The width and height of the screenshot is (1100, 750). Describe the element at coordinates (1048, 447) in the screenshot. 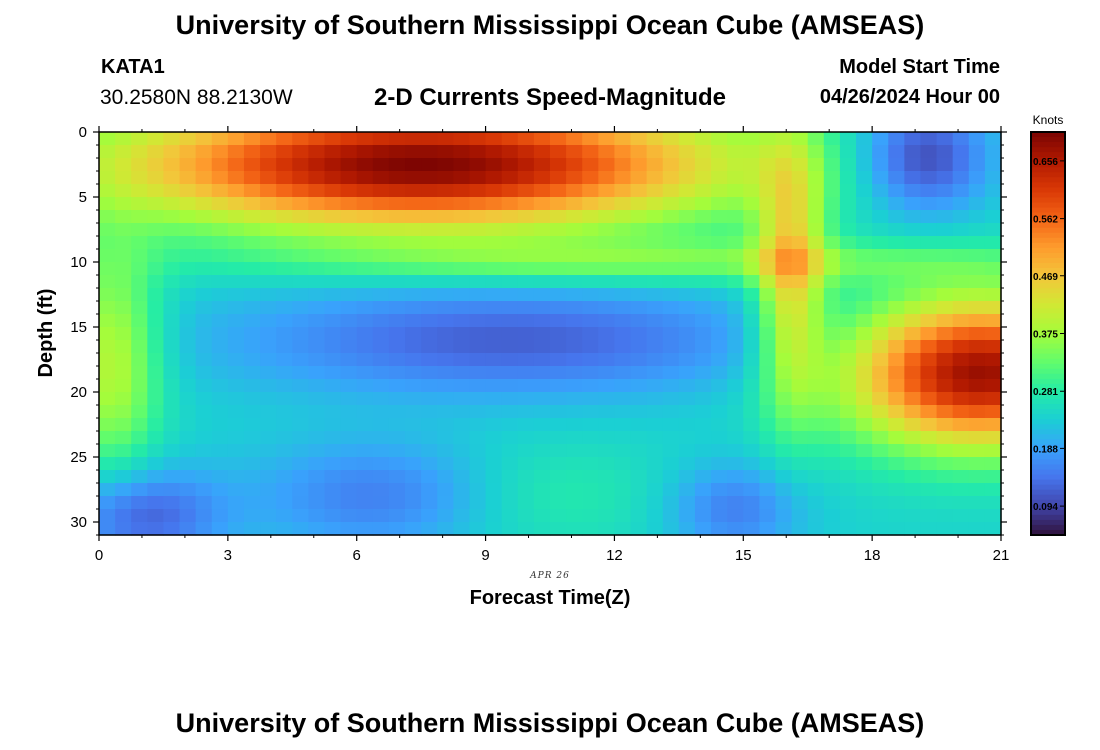

I see `colorbar-swatch` at that location.